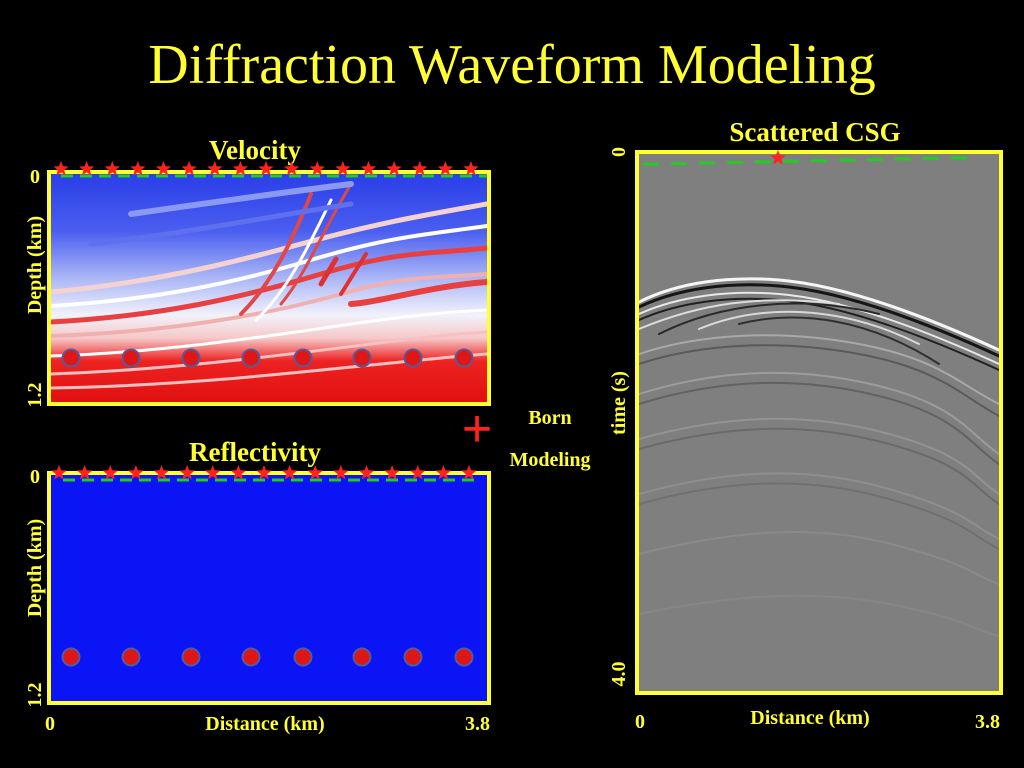 The image size is (1024, 768). I want to click on born-label: Born, so click(550, 418).